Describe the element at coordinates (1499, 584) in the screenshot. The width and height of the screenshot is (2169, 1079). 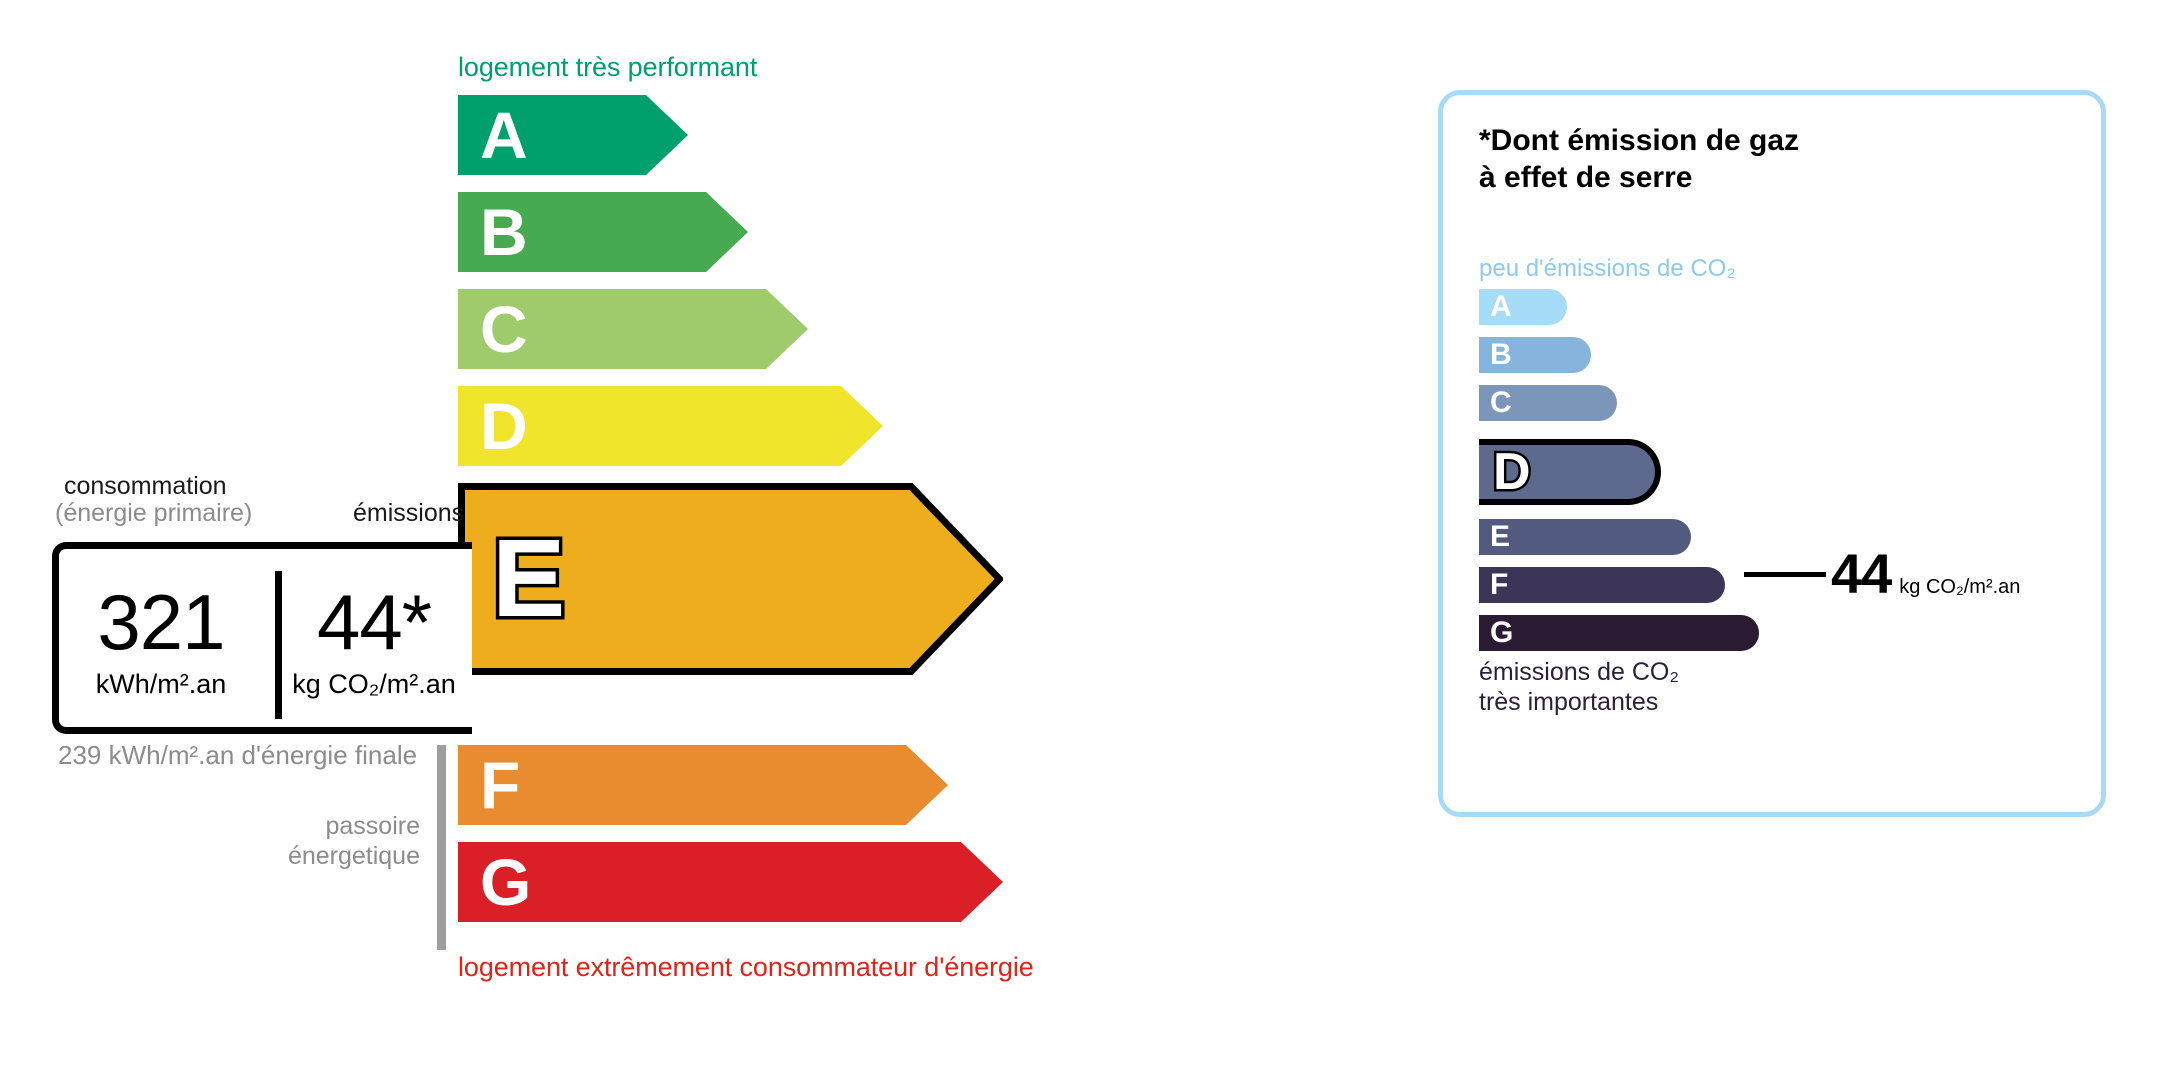
I see `co2-bar-letter-f: F` at that location.